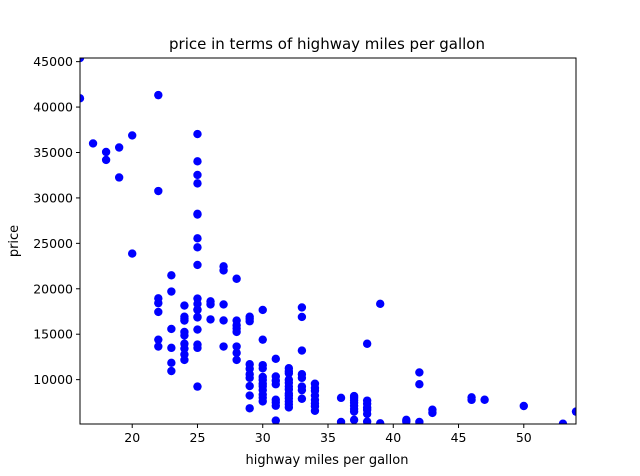 The width and height of the screenshot is (640, 476). I want to click on y-tick-label: 45000, so click(53, 61).